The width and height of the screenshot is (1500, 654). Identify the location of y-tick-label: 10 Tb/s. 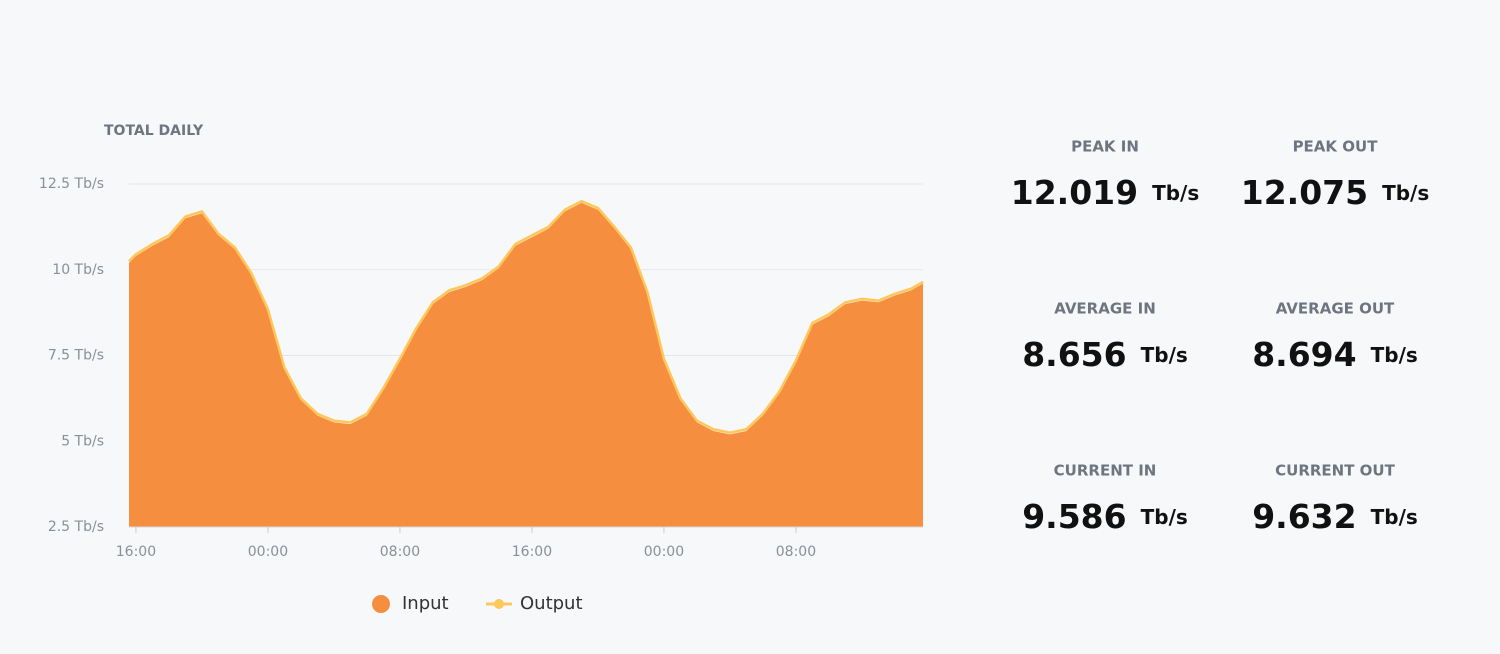
(78, 270).